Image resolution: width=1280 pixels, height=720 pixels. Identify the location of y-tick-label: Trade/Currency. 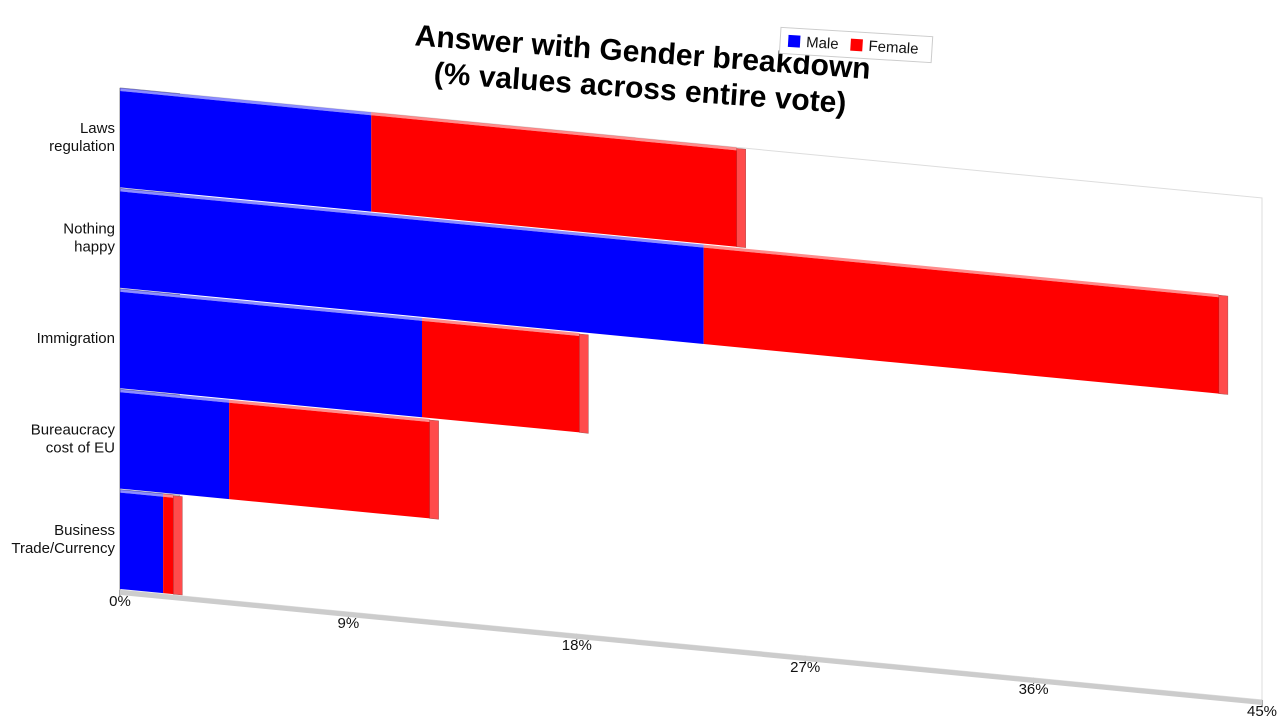
(63, 548).